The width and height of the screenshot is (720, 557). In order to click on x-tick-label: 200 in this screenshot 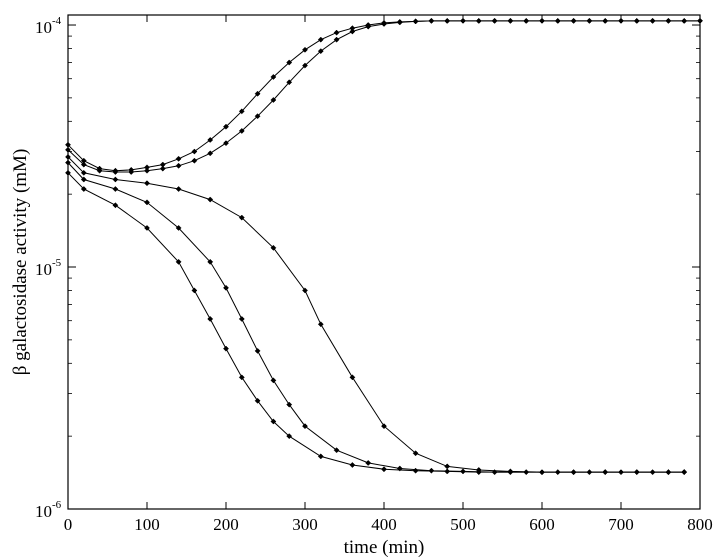, I will do `click(226, 524)`.